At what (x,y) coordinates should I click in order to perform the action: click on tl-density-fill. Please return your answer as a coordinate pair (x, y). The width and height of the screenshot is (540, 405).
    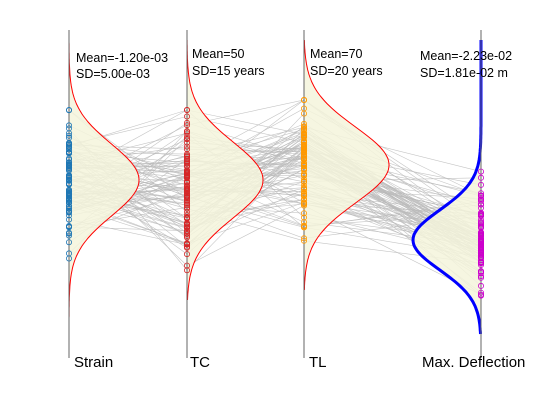
    Looking at the image, I should click on (346, 165).